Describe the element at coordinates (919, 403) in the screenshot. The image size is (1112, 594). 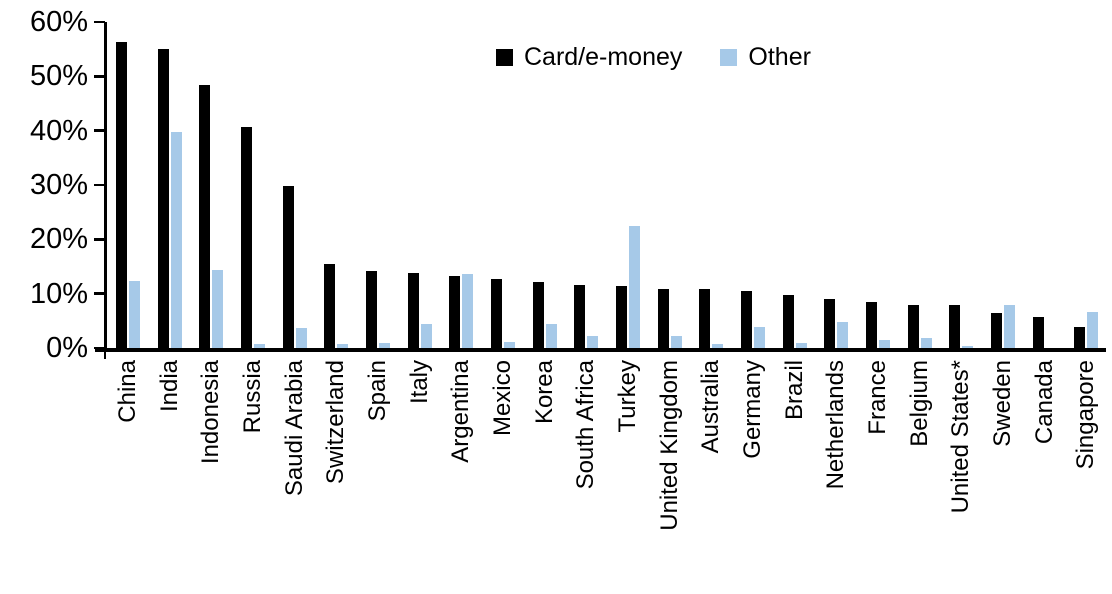
I see `x-label-belgium: Belgium` at that location.